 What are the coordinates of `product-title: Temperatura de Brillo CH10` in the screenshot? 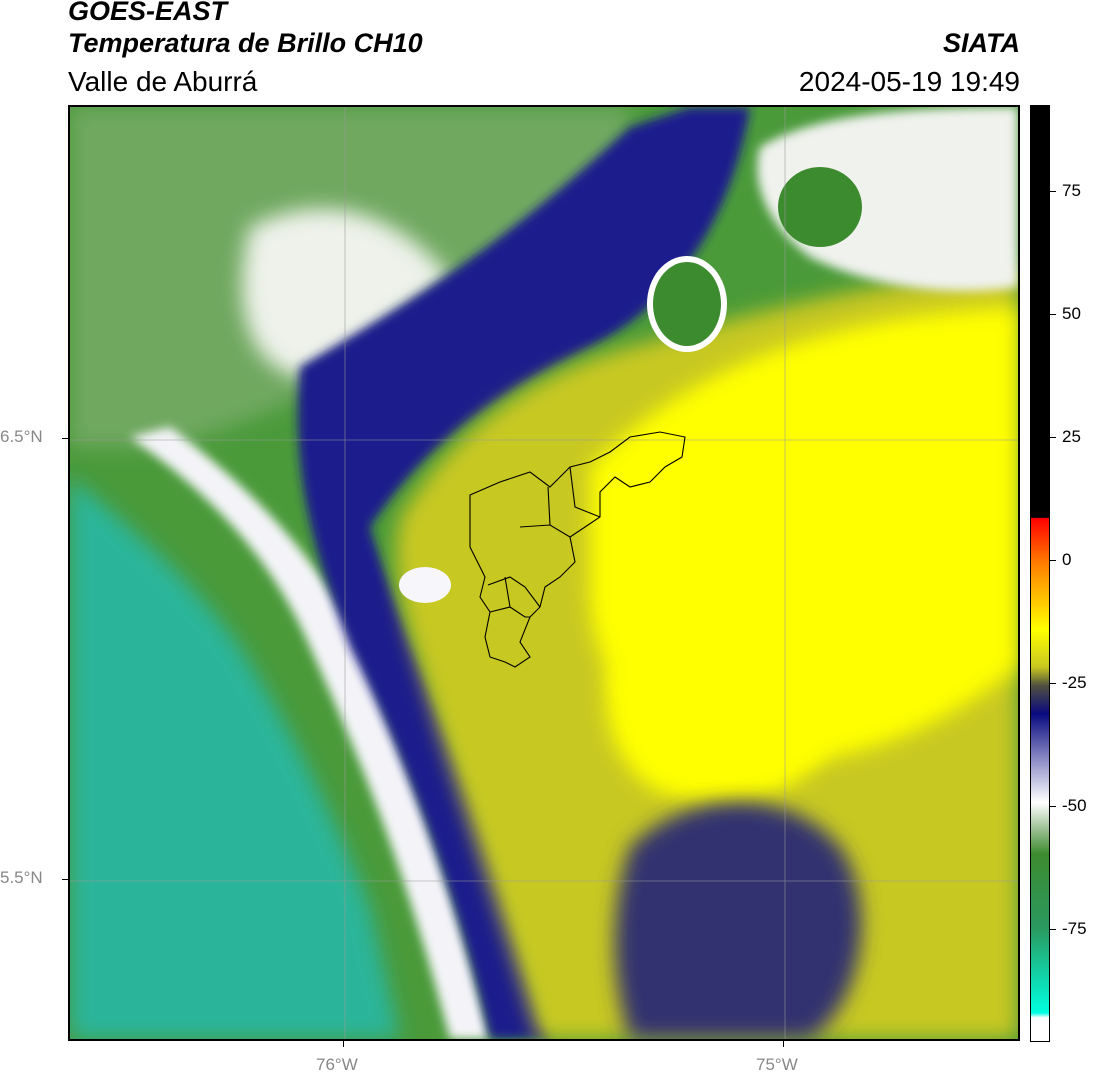 It's located at (245, 43).